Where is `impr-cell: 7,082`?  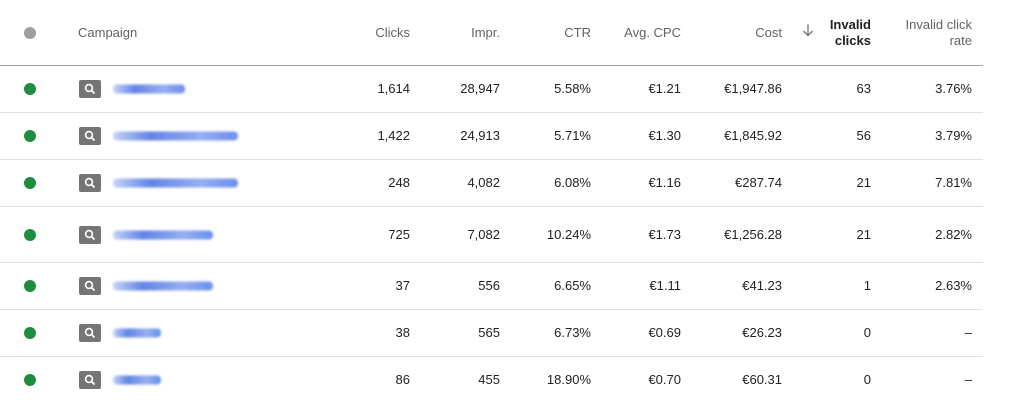 impr-cell: 7,082 is located at coordinates (483, 234).